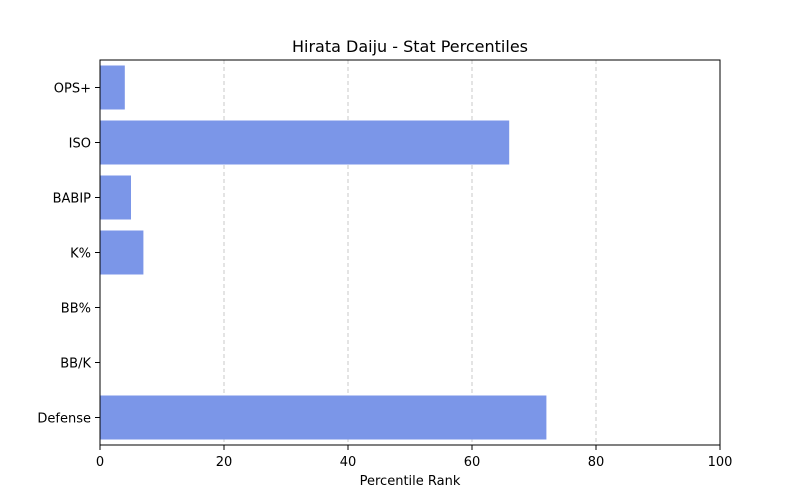 This screenshot has height=500, width=800. Describe the element at coordinates (122, 252) in the screenshot. I see `bar-k-` at that location.